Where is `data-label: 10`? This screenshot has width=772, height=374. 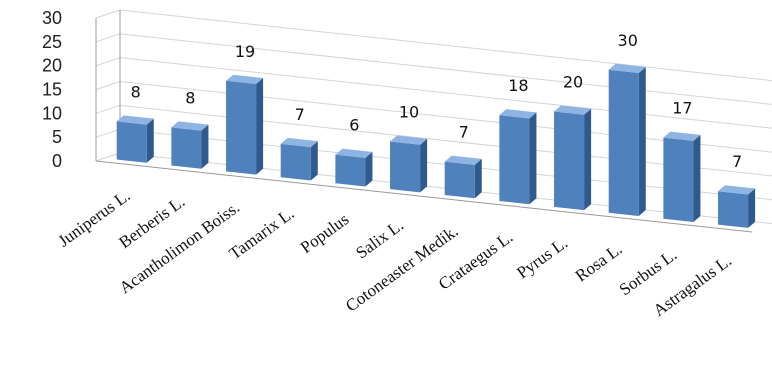 data-label: 10 is located at coordinates (409, 111).